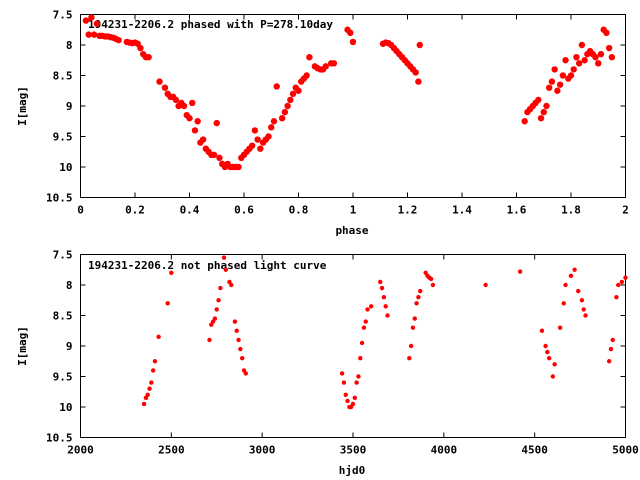 Image resolution: width=640 pixels, height=480 pixels. What do you see at coordinates (353, 450) in the screenshot?
I see `unphased-xtick-label: 3500` at bounding box center [353, 450].